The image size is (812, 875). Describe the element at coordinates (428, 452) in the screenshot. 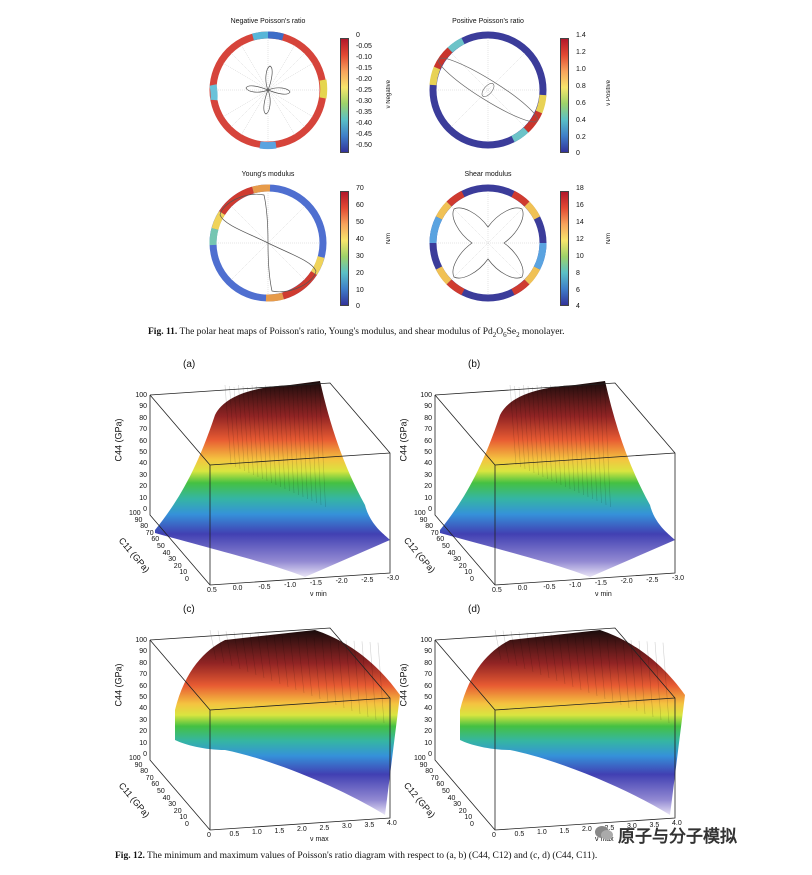

I see `z-tick: 50` at that location.